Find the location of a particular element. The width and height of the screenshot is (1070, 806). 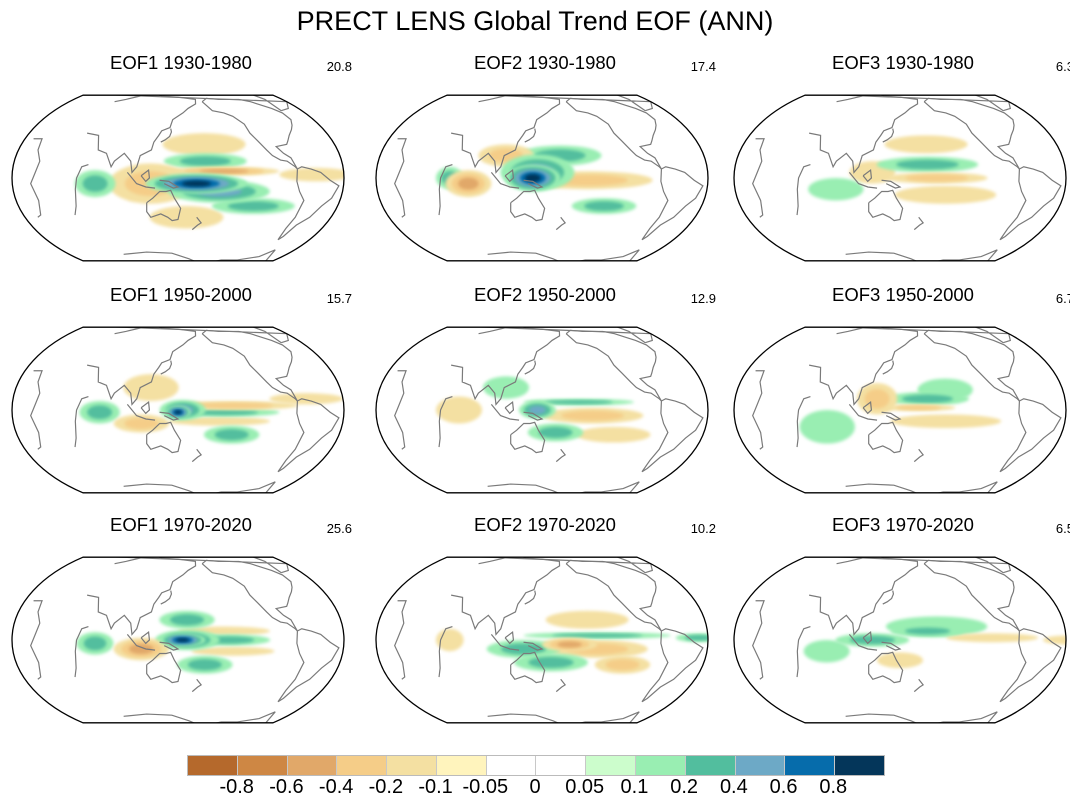

percent-variance: 6.5 is located at coordinates (1062, 528).